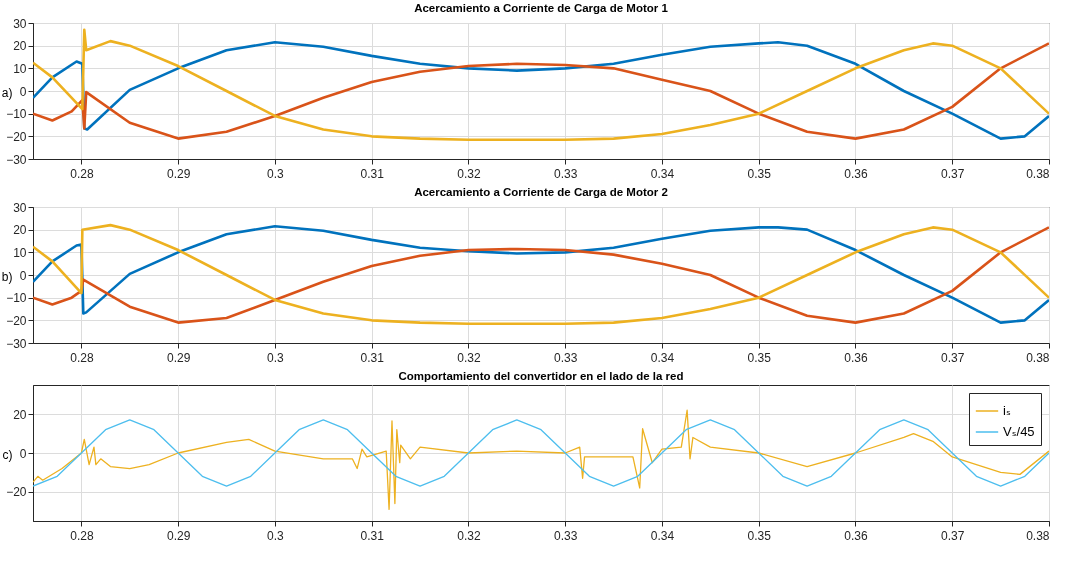  I want to click on legend-label: Vₛ/45, so click(1019, 431).